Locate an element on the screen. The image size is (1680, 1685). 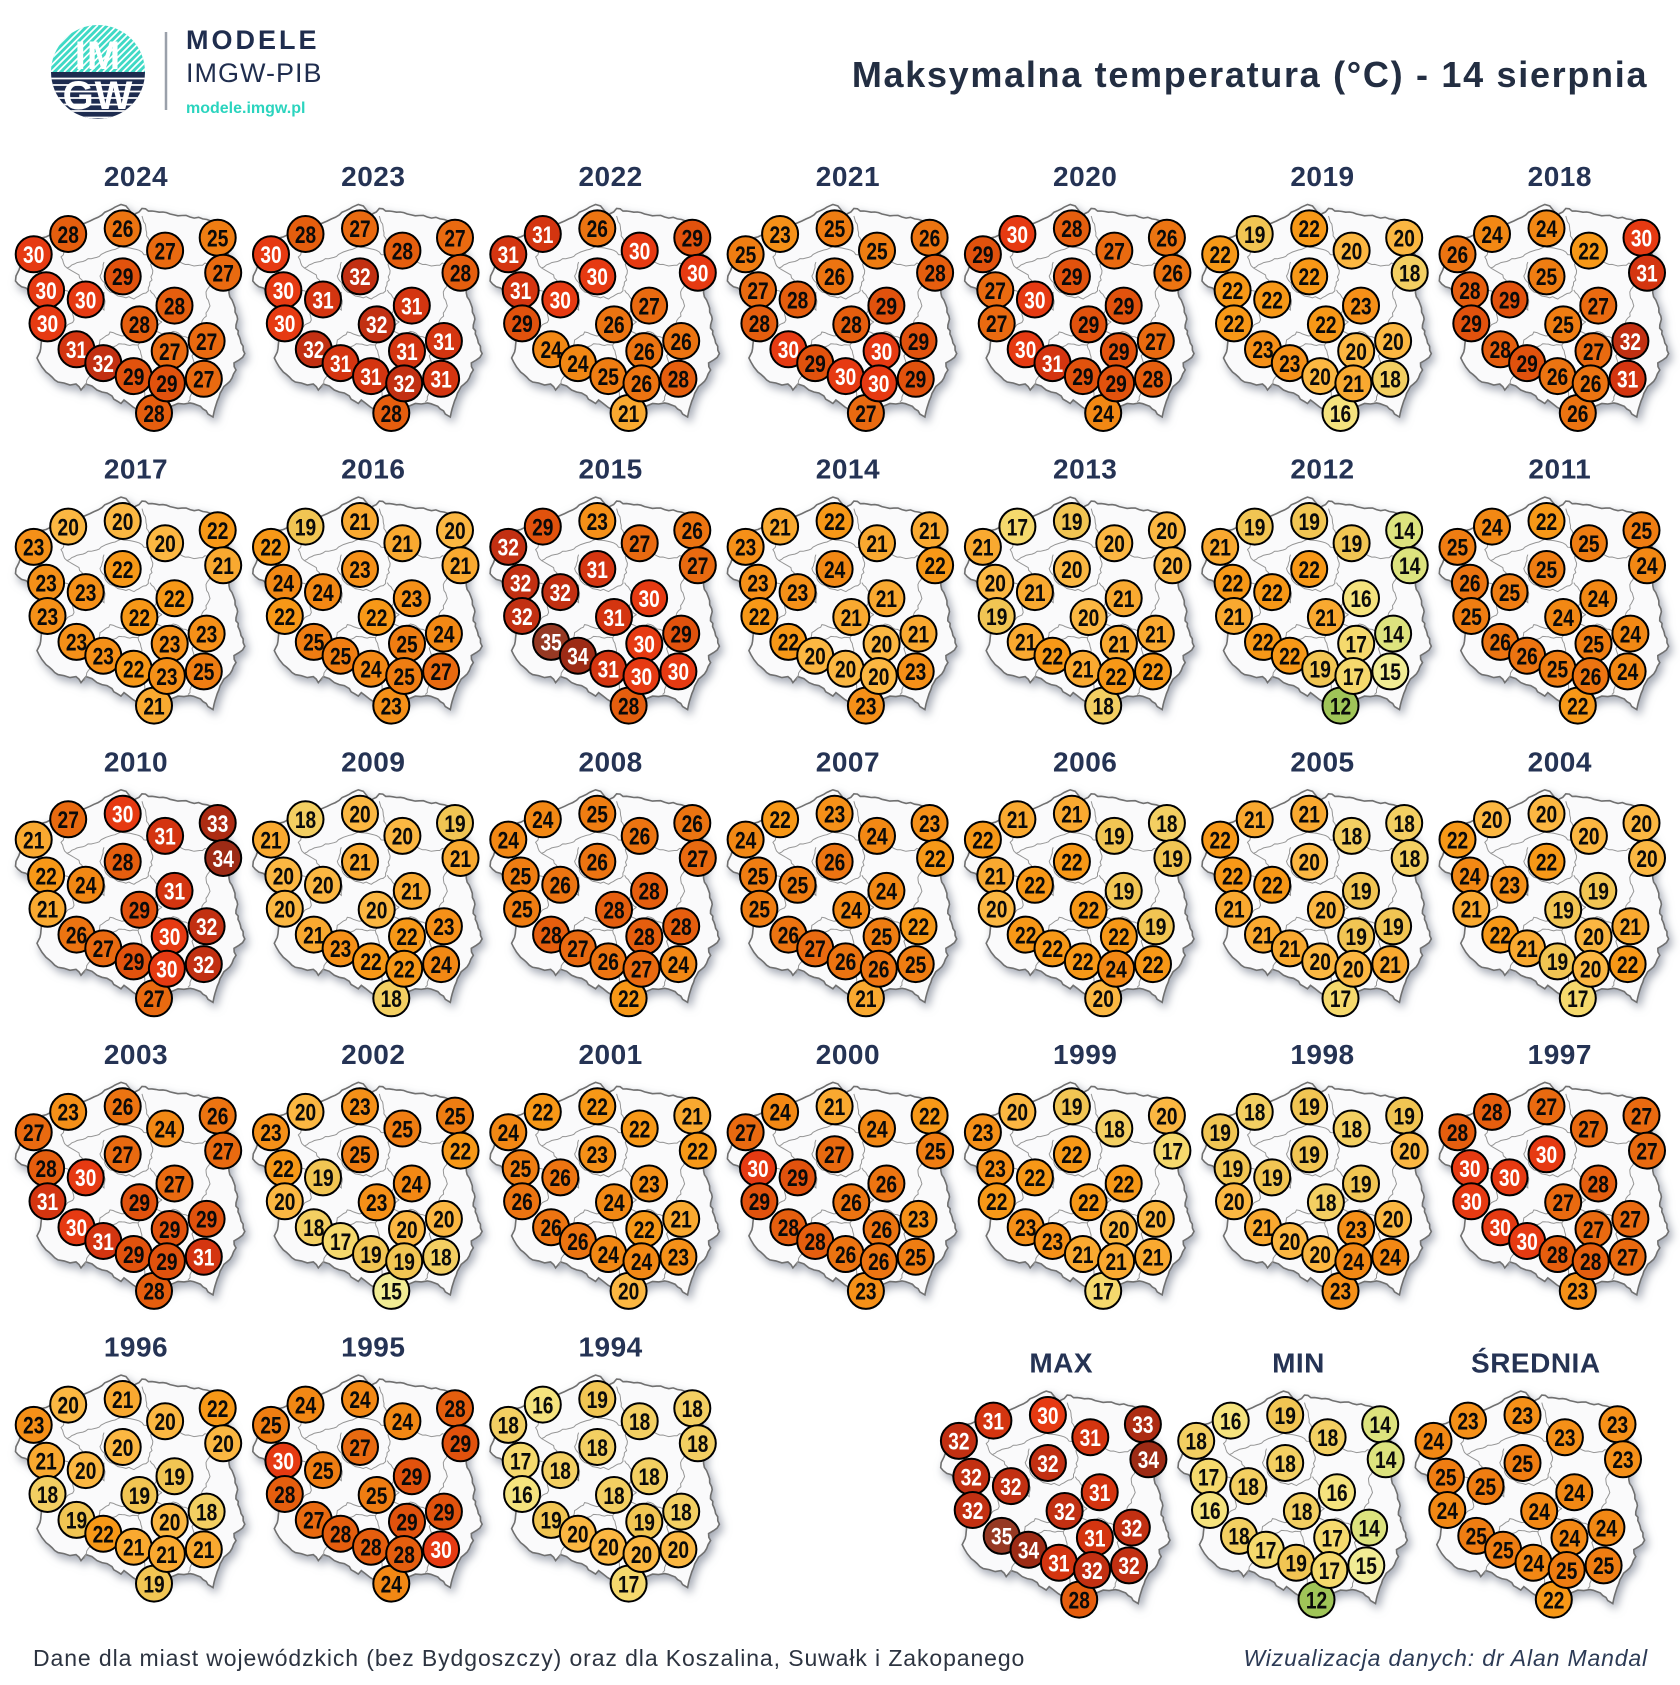
svg-text: 29 is located at coordinates (692, 239).